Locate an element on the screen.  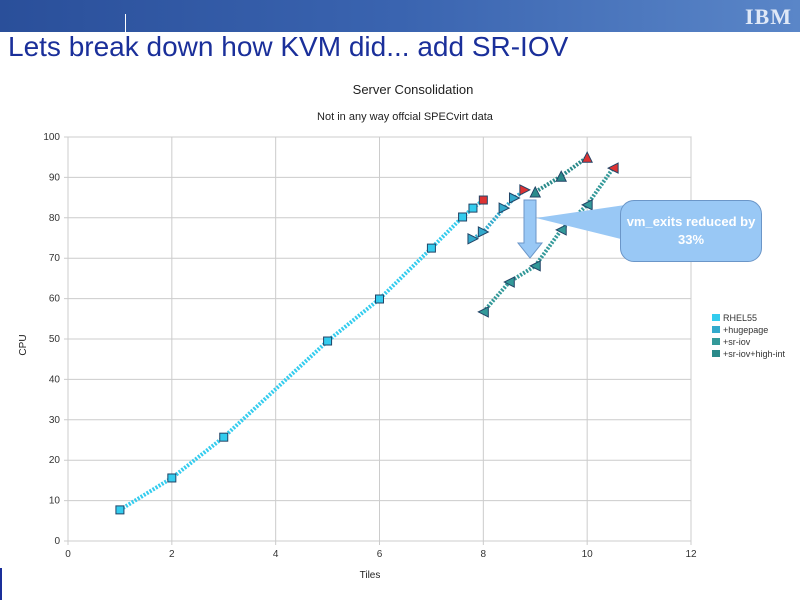
divider is located at coordinates (125, 24).